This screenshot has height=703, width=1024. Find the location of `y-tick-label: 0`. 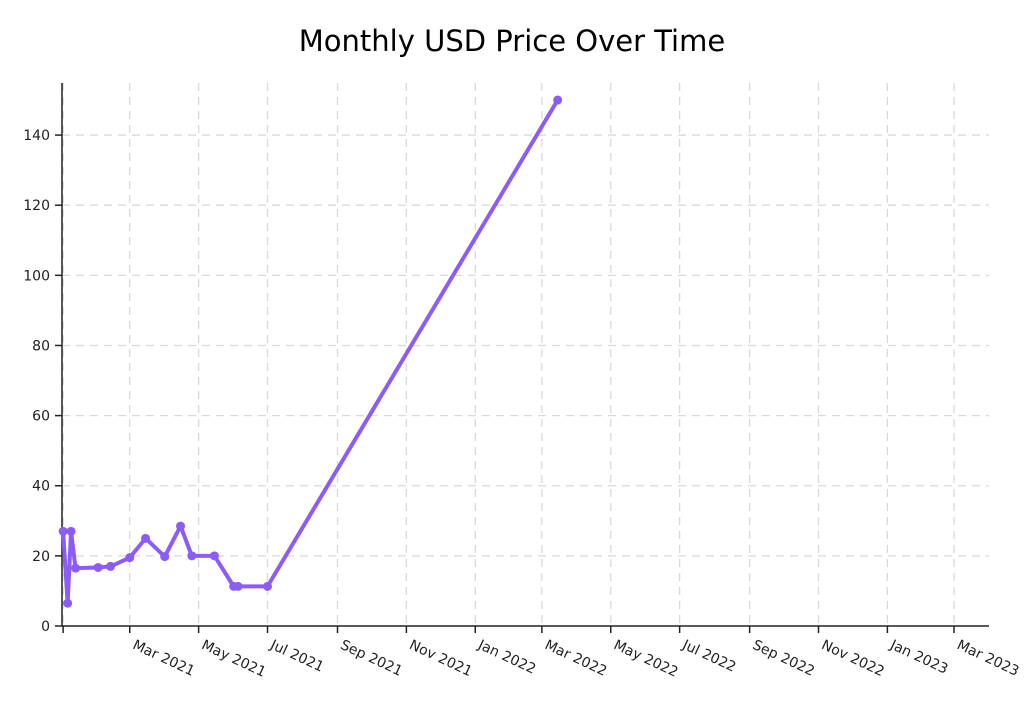

y-tick-label: 0 is located at coordinates (45, 627).